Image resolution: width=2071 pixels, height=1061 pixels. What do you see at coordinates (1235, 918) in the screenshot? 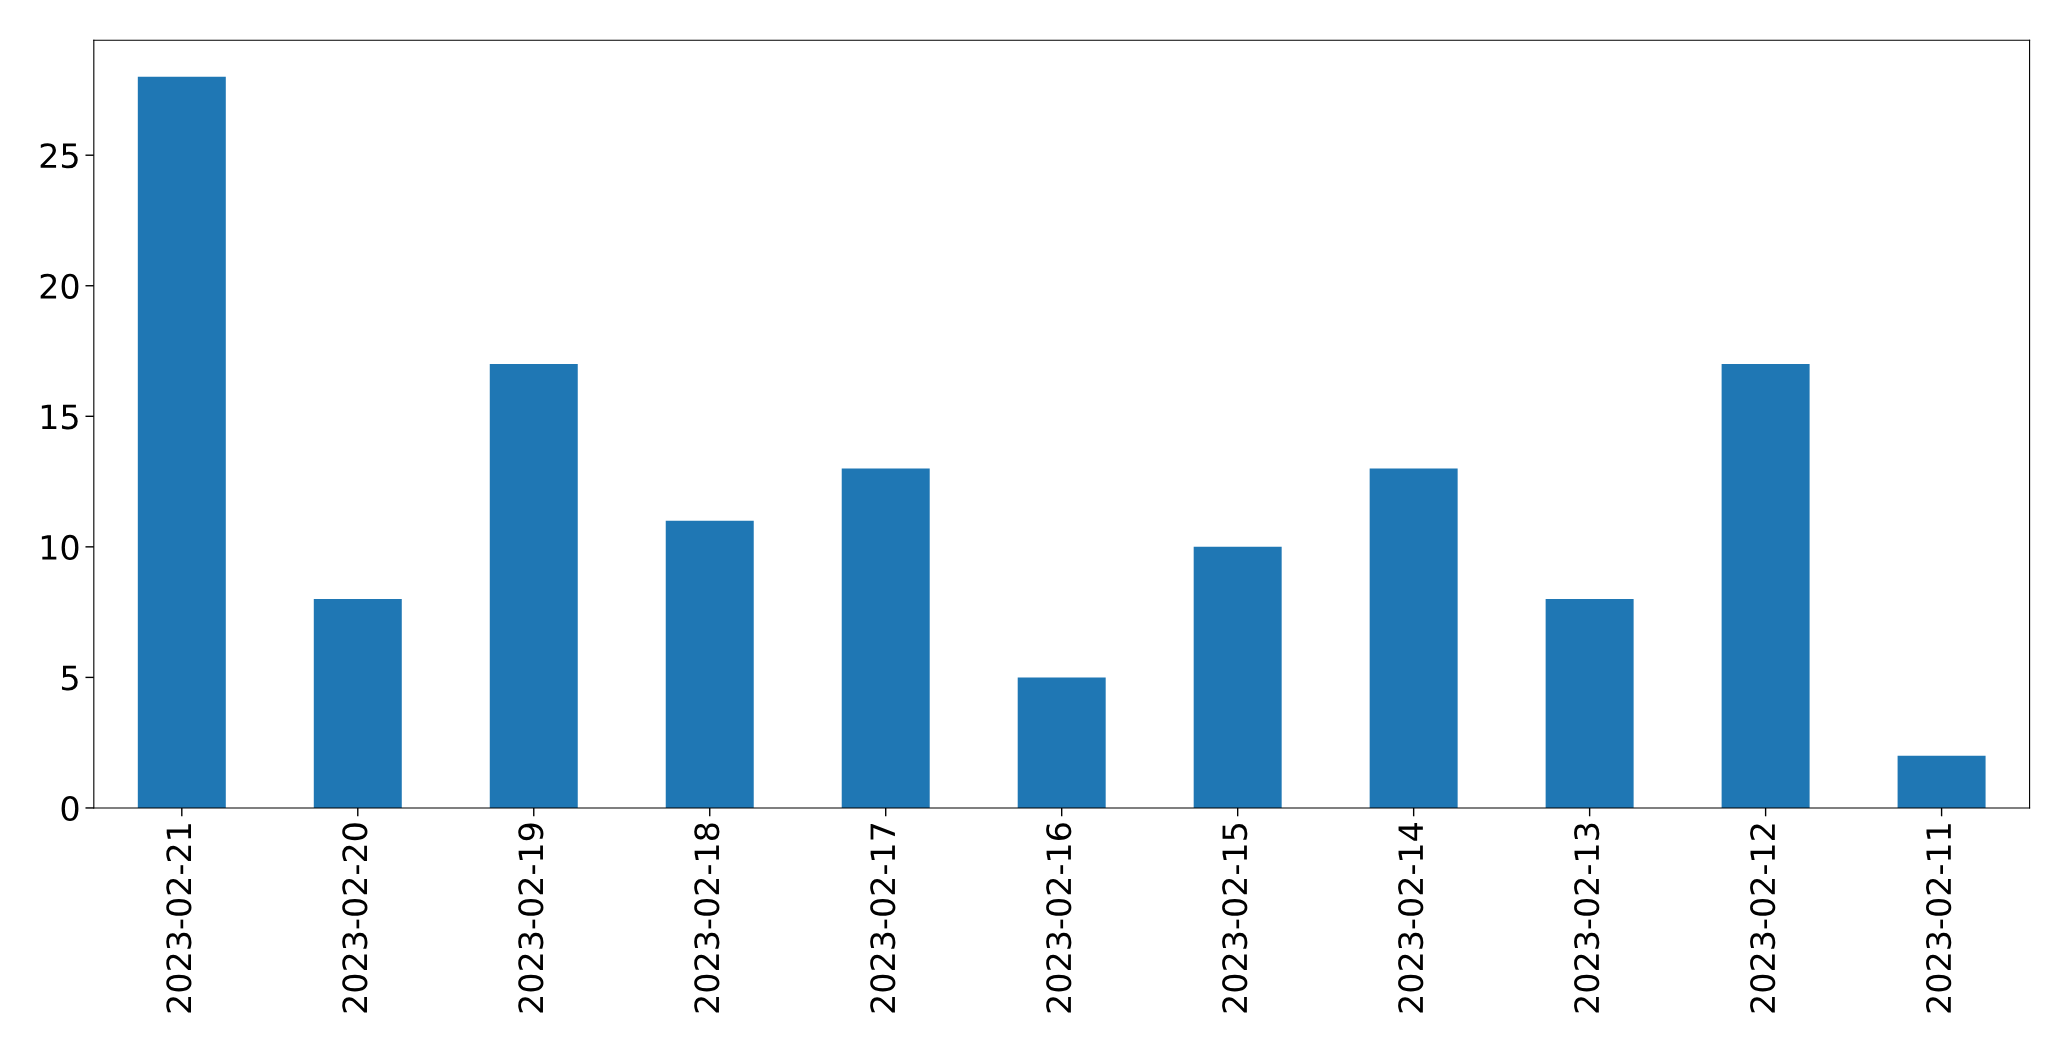
I see `x-tick-label: 2023-02-15` at bounding box center [1235, 918].